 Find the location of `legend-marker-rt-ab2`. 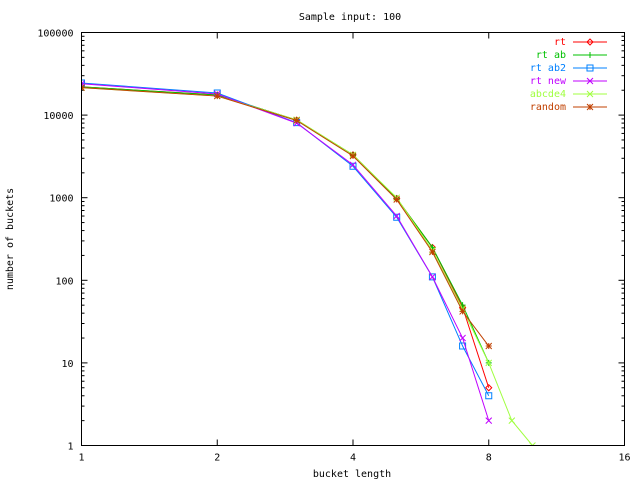

legend-marker-rt-ab2 is located at coordinates (590, 68).